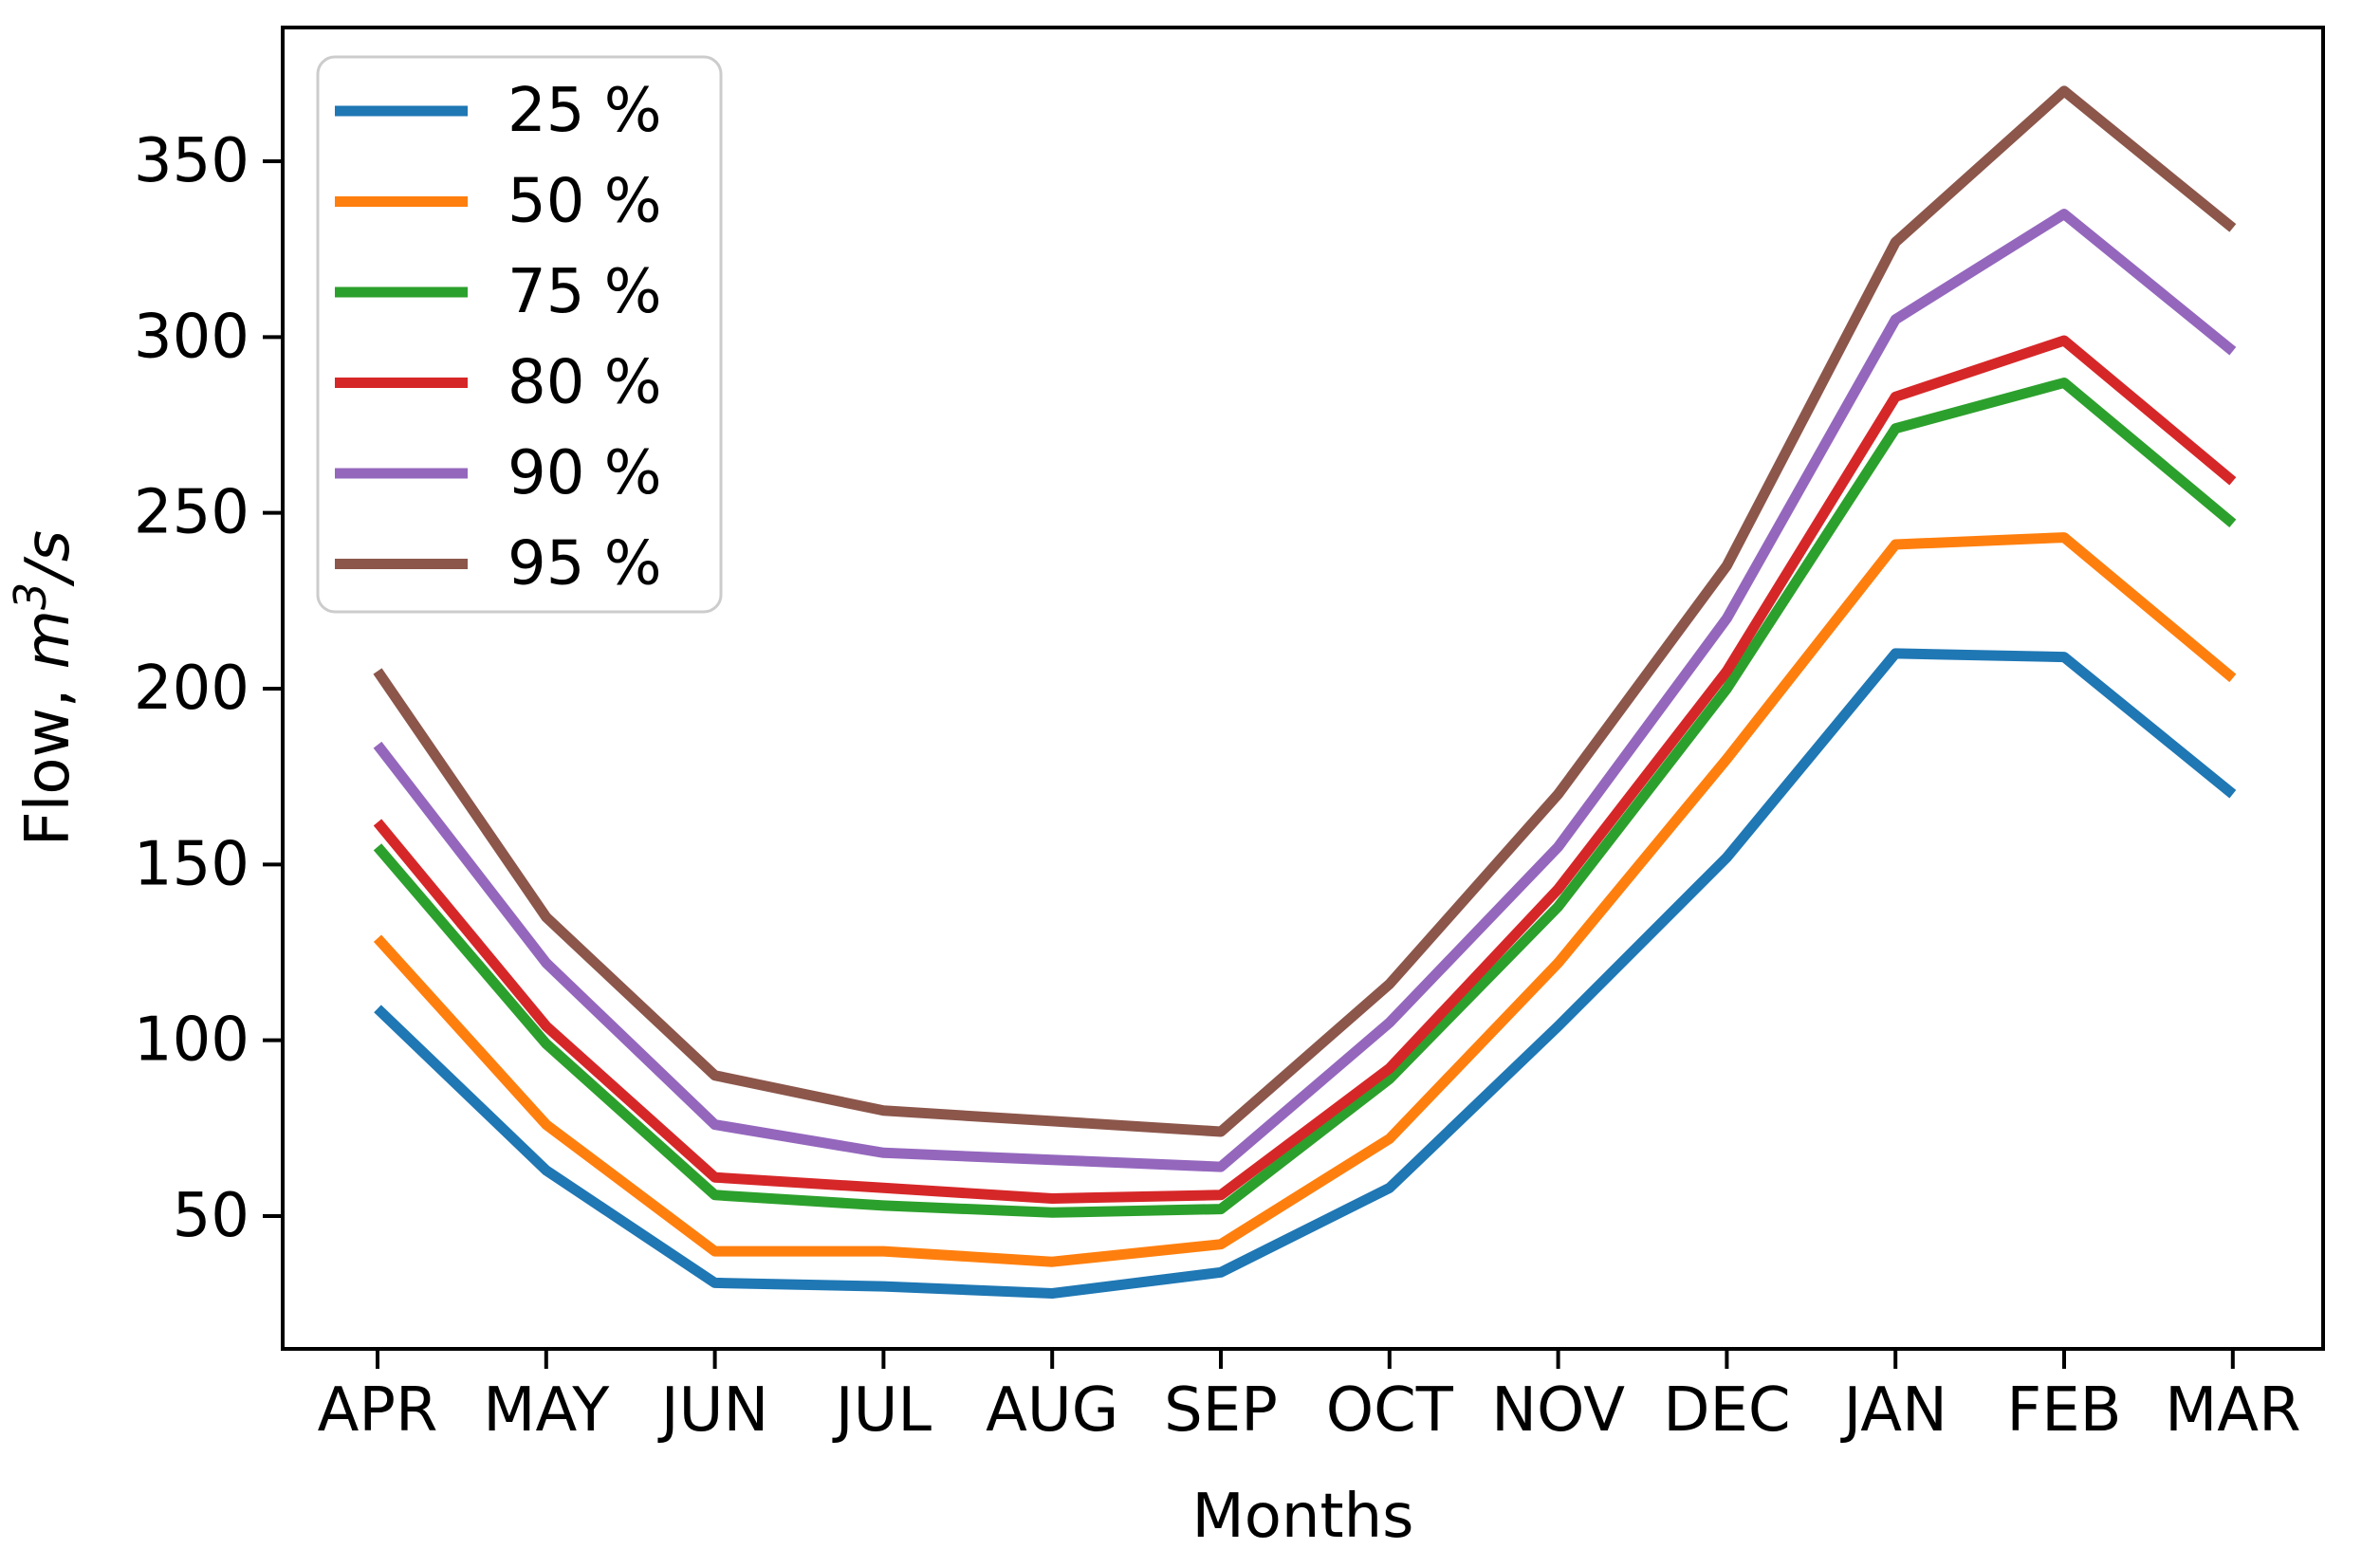  I want to click on legend-label: 75 %, so click(585, 292).